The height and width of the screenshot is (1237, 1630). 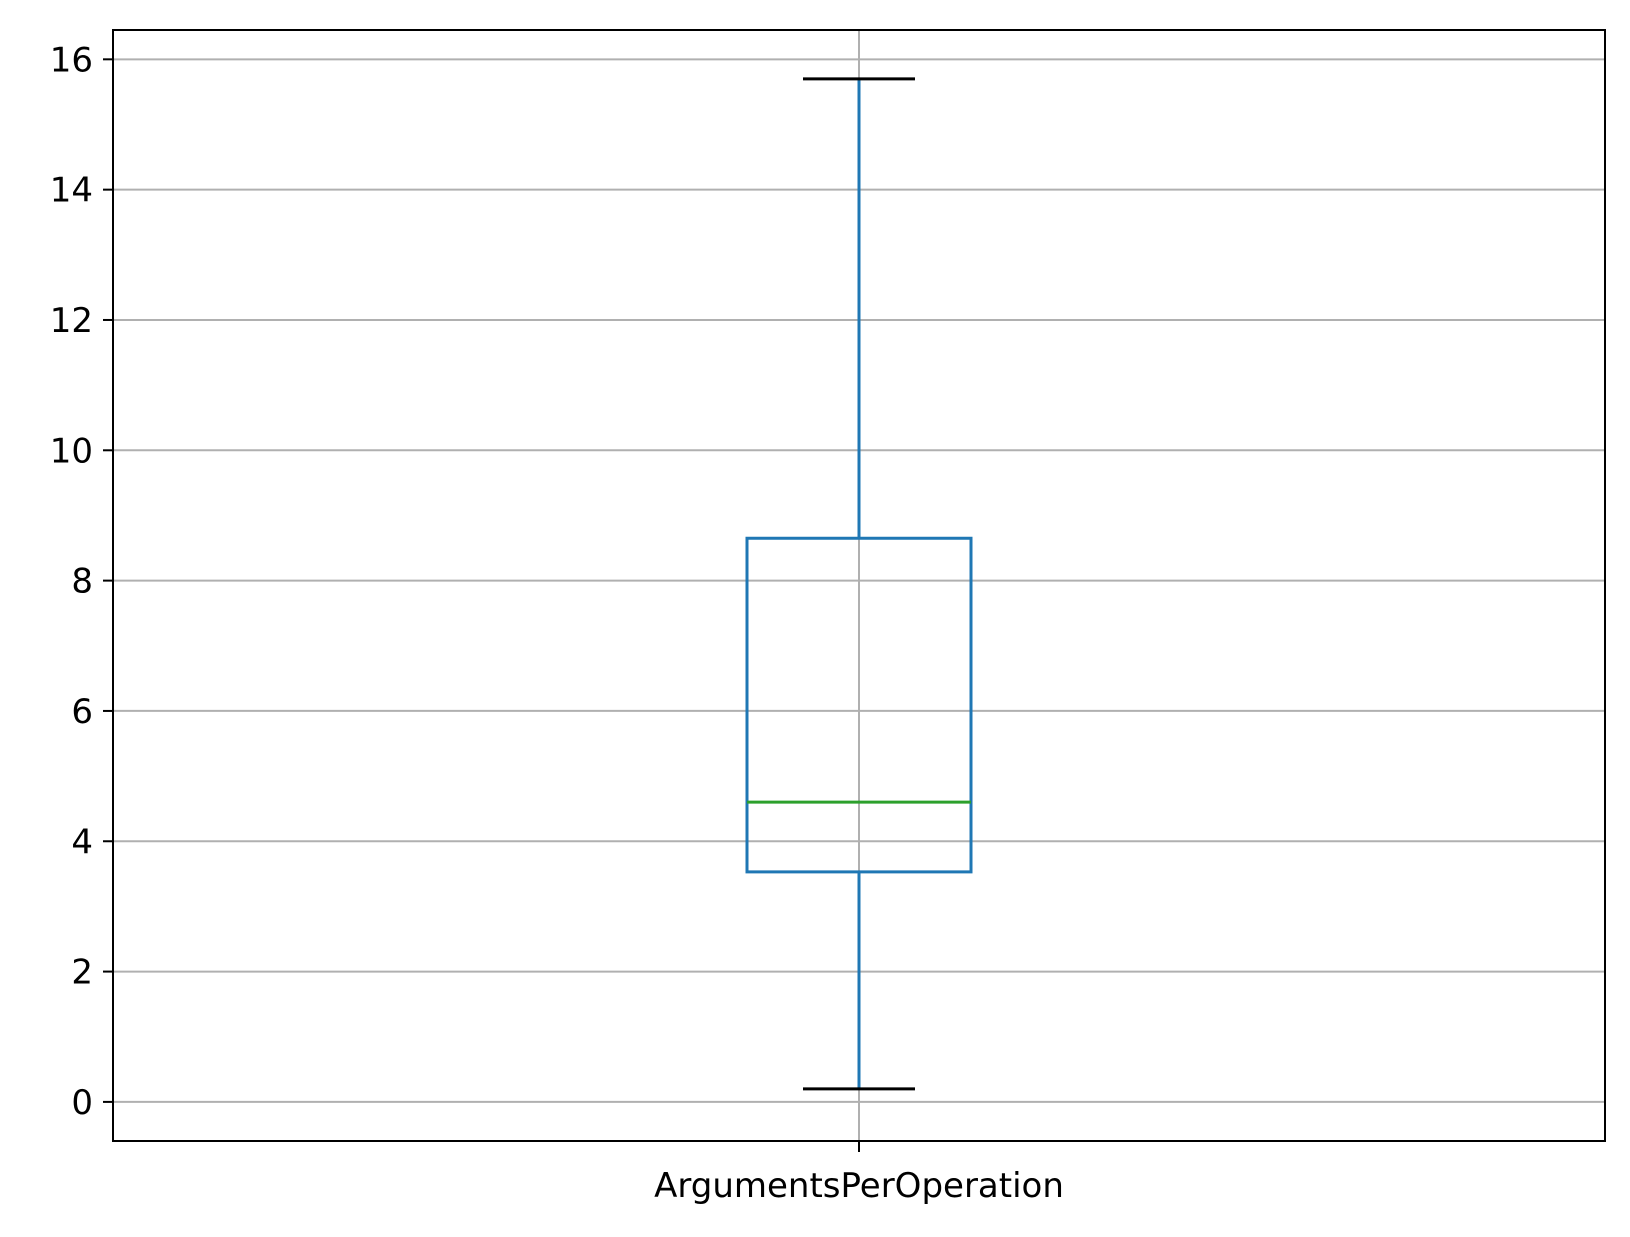 I want to click on y-tick-label: 8, so click(x=82, y=582).